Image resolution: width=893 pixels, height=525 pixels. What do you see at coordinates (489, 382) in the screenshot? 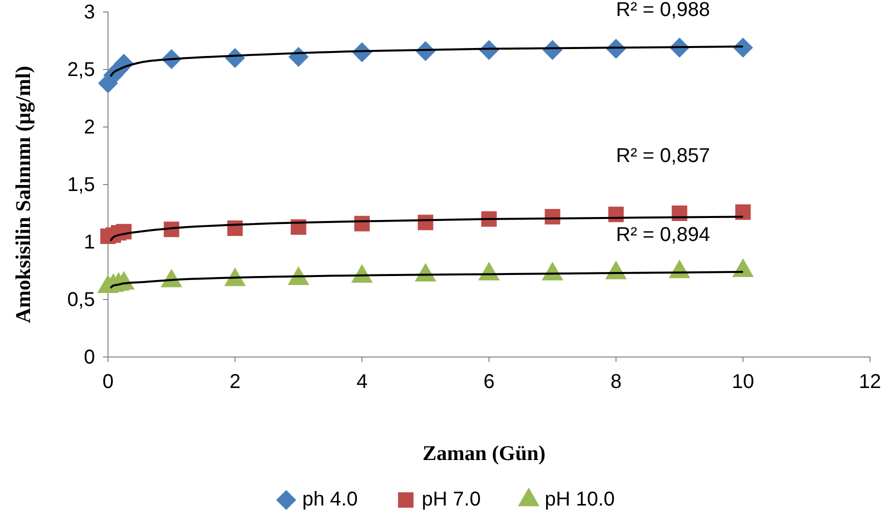
I see `x-tick-label: 6` at bounding box center [489, 382].